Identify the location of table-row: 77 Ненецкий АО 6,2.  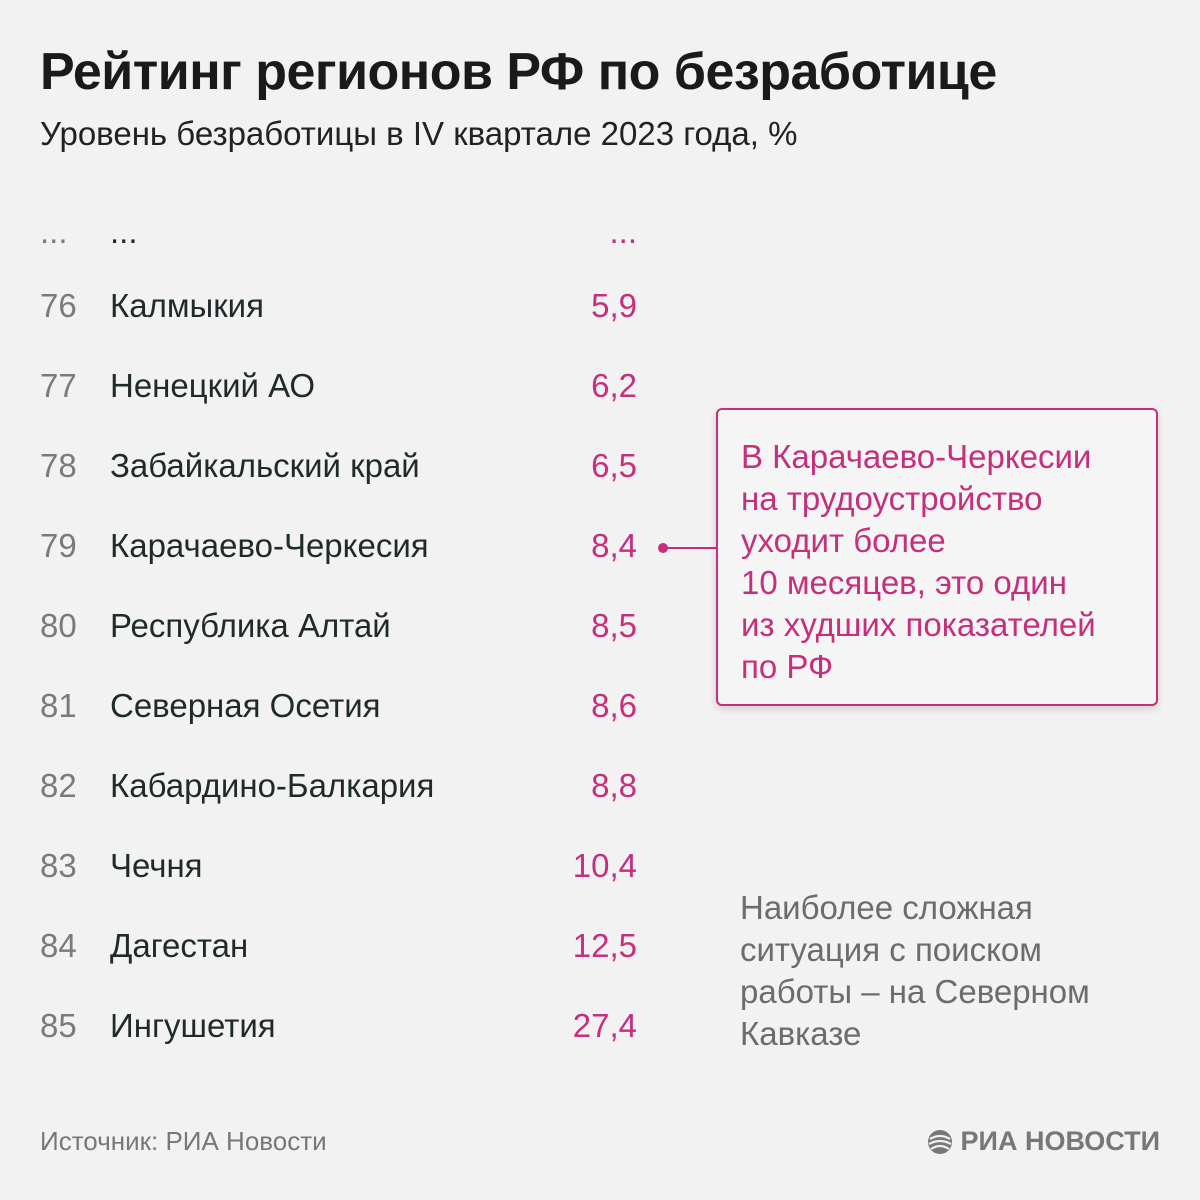
(340, 386).